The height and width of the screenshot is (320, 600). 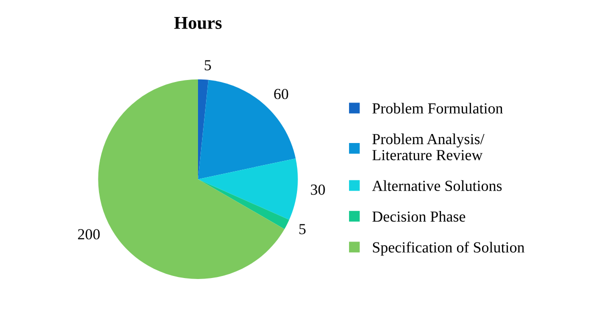 What do you see at coordinates (419, 216) in the screenshot?
I see `legend-label: Decision Phase` at bounding box center [419, 216].